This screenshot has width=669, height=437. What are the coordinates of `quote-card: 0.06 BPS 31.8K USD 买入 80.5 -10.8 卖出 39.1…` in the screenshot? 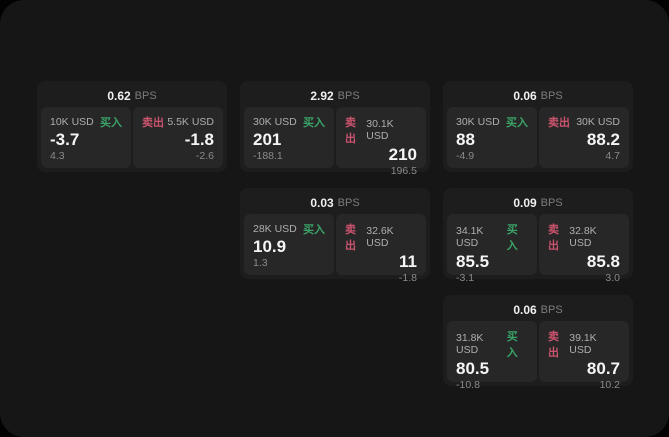 It's located at (538, 343).